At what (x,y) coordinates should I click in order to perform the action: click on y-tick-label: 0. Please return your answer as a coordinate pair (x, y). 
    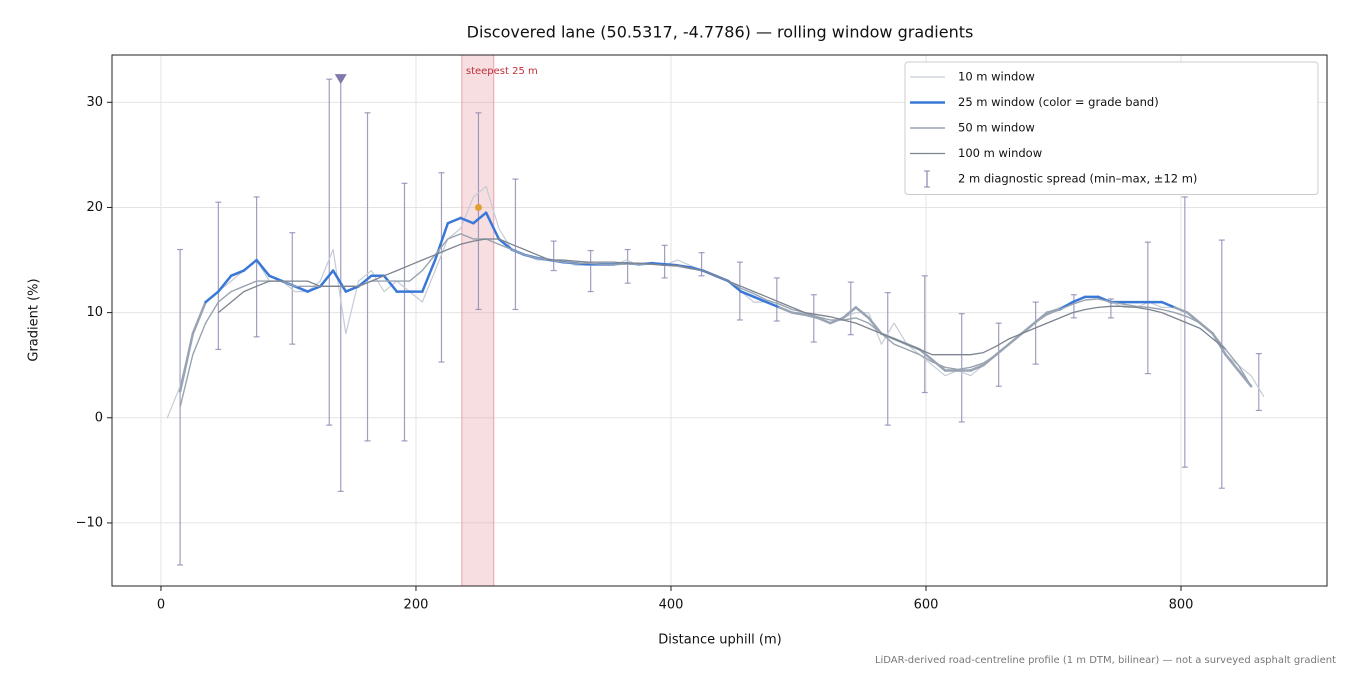
    Looking at the image, I should click on (99, 417).